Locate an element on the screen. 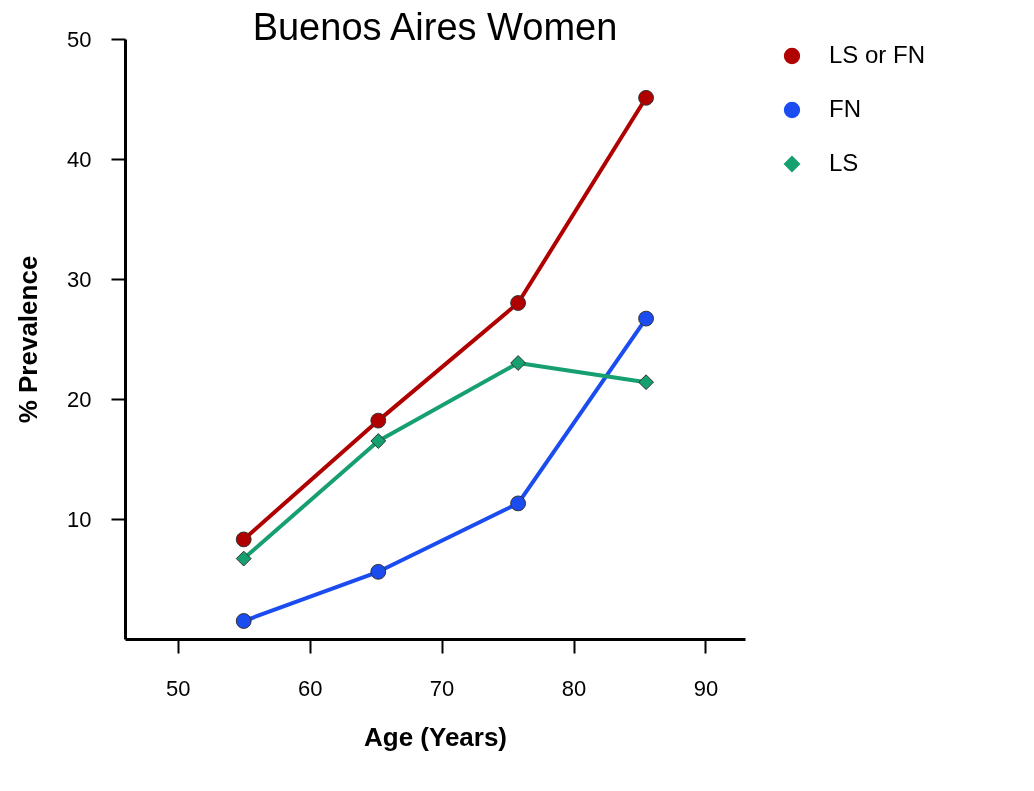 Image resolution: width=1034 pixels, height=791 pixels. legend-label: LS is located at coordinates (844, 162).